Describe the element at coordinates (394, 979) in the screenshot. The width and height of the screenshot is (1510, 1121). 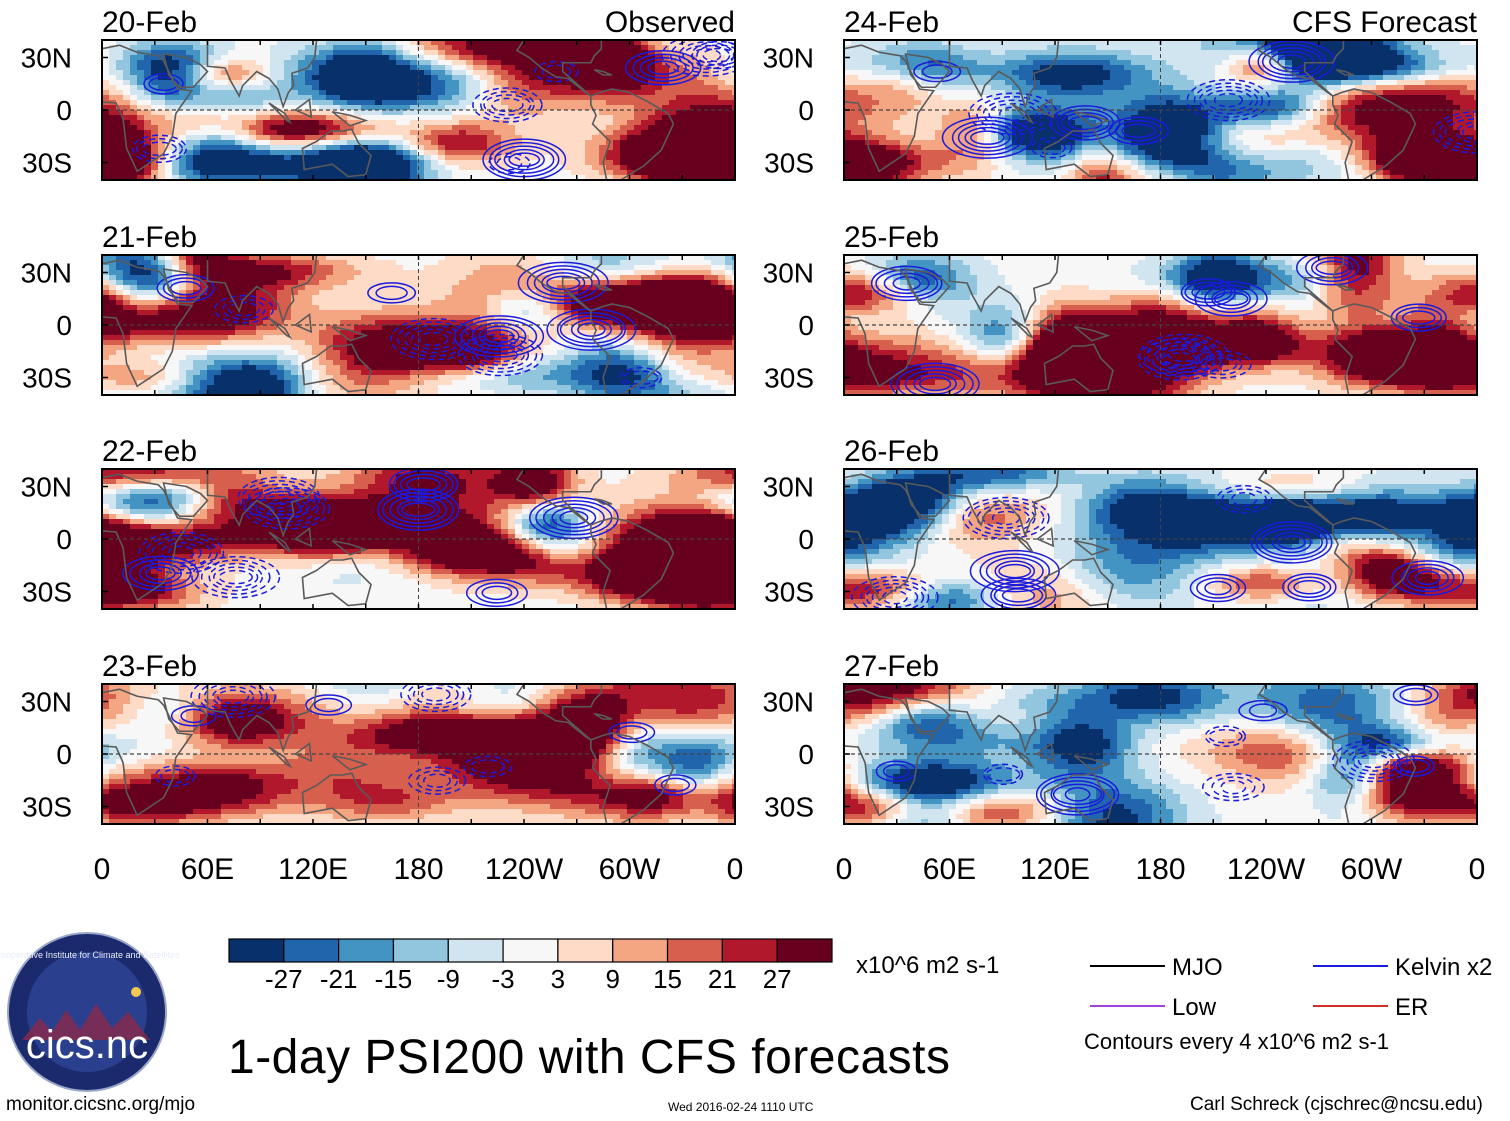
I see `colorbar-label: -15` at that location.